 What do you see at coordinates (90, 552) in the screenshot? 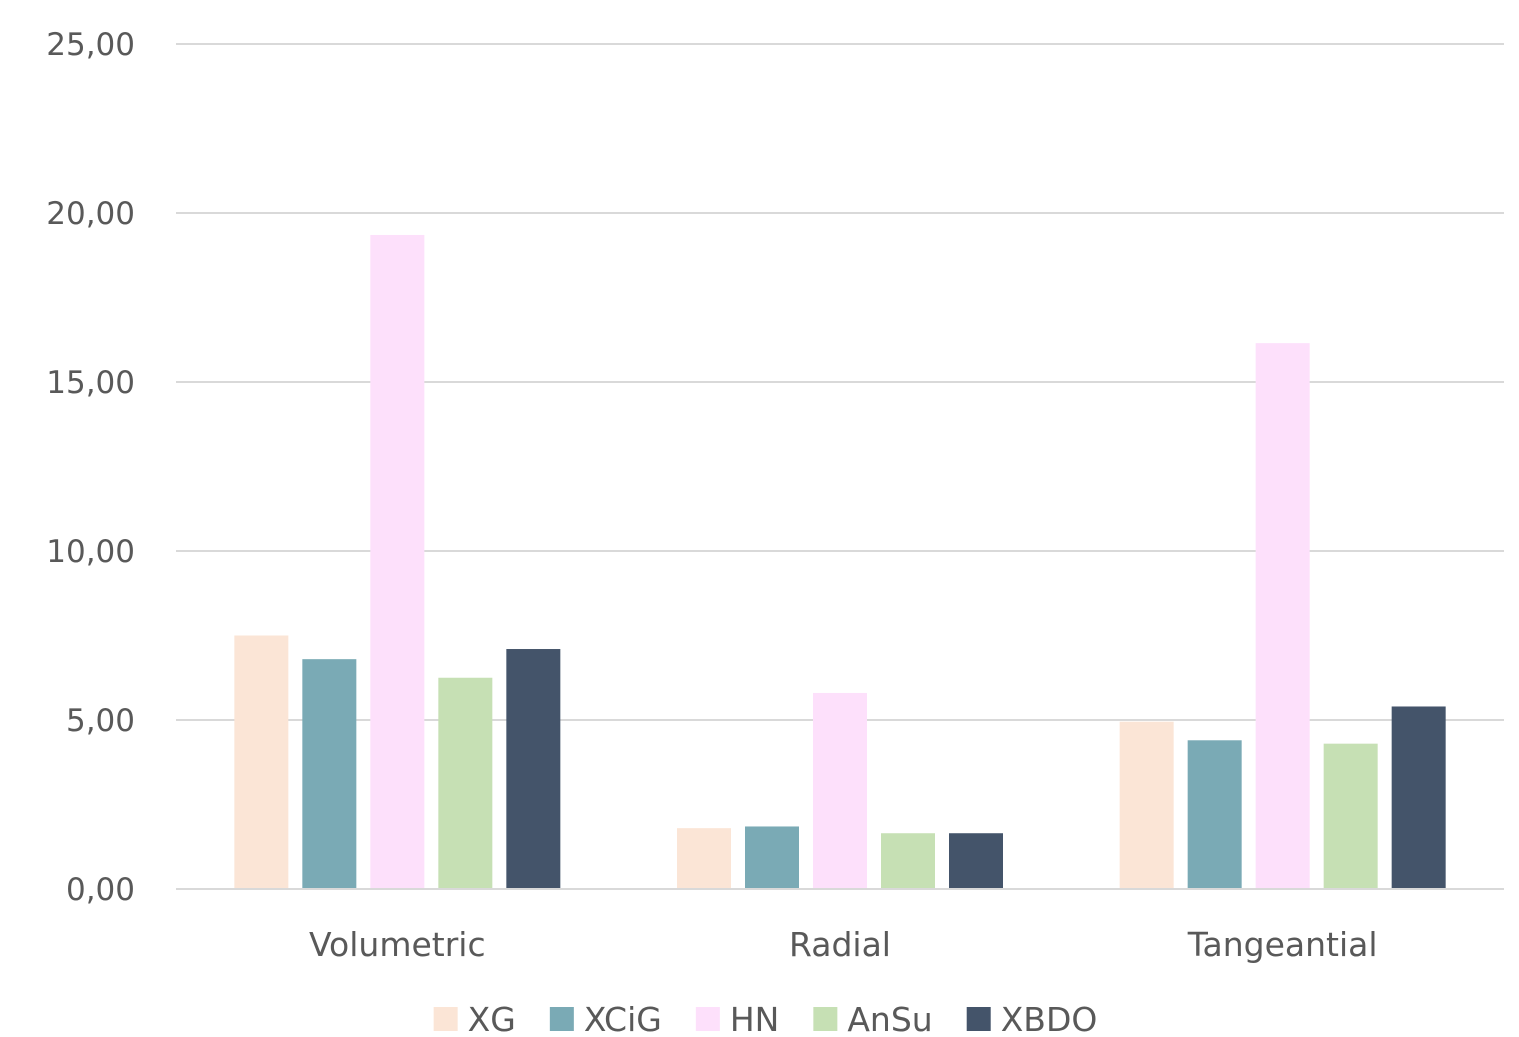
I see `y-tick-label: 10,00` at bounding box center [90, 552].